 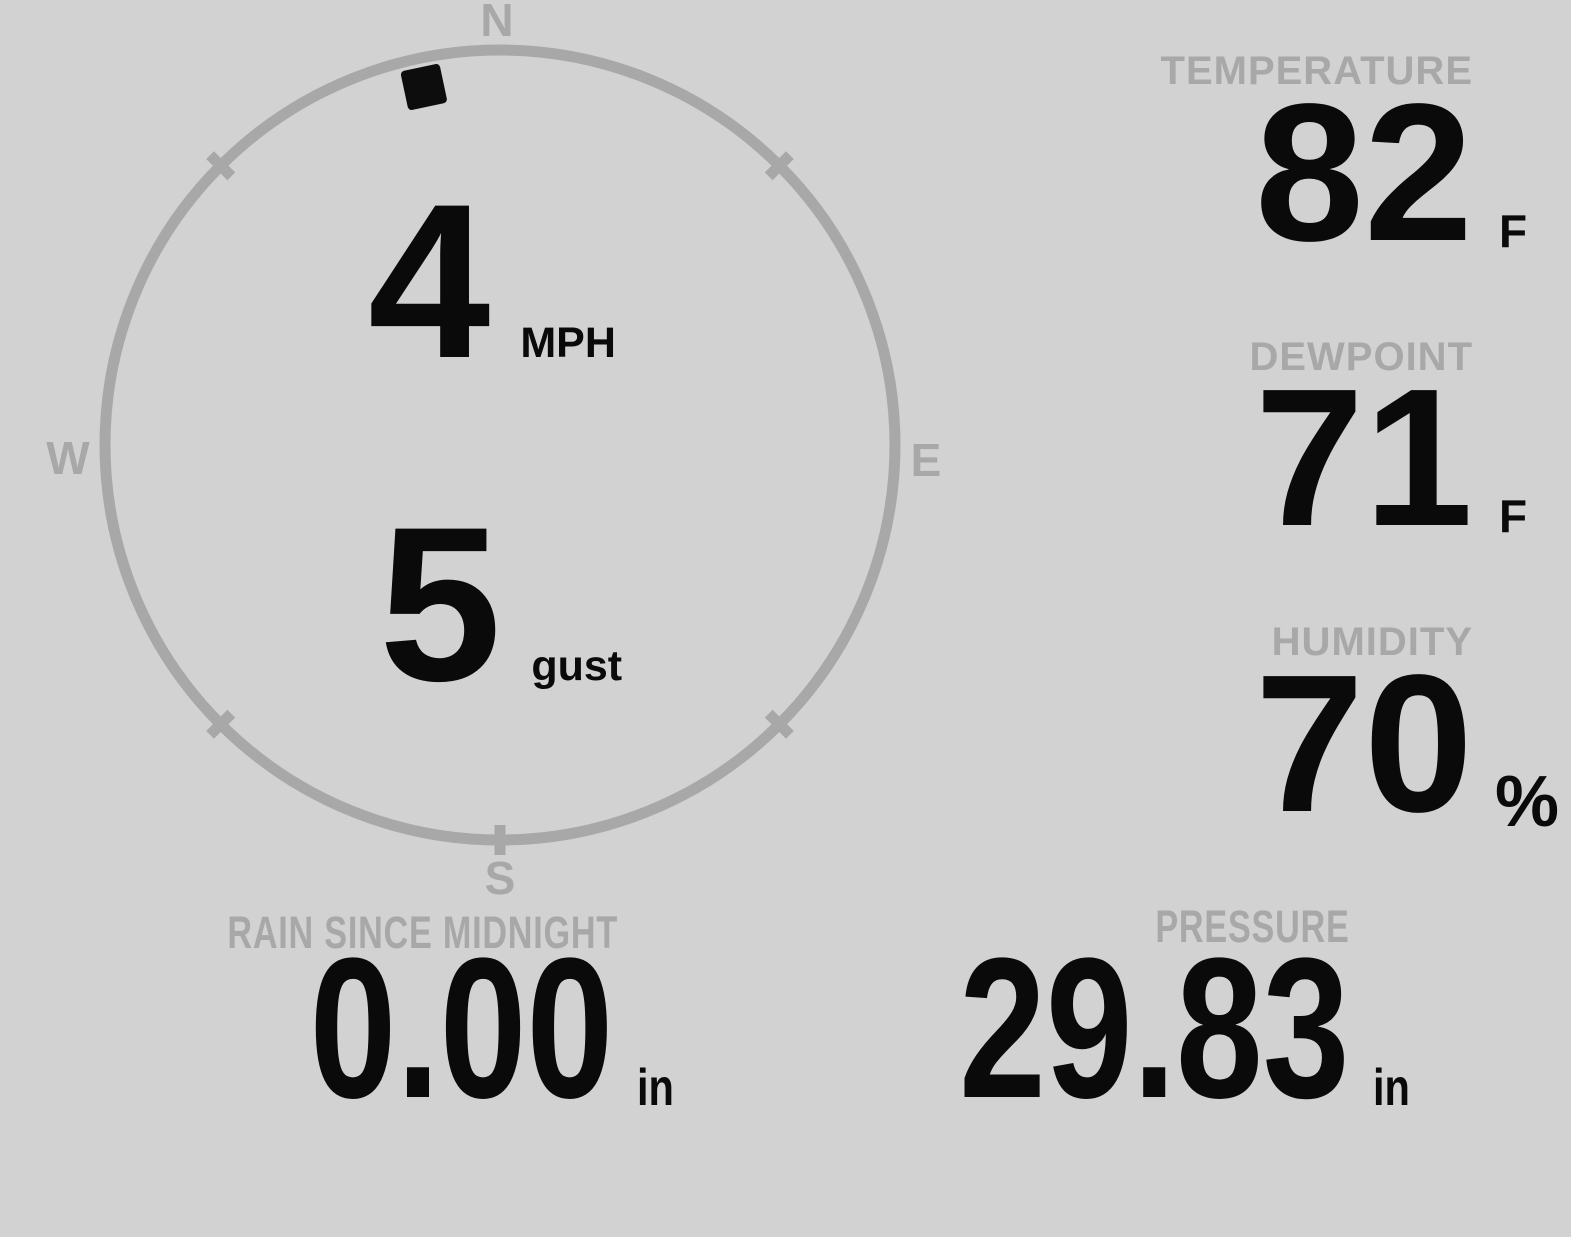 What do you see at coordinates (1363, 457) in the screenshot?
I see `dewpoint-value: 71` at bounding box center [1363, 457].